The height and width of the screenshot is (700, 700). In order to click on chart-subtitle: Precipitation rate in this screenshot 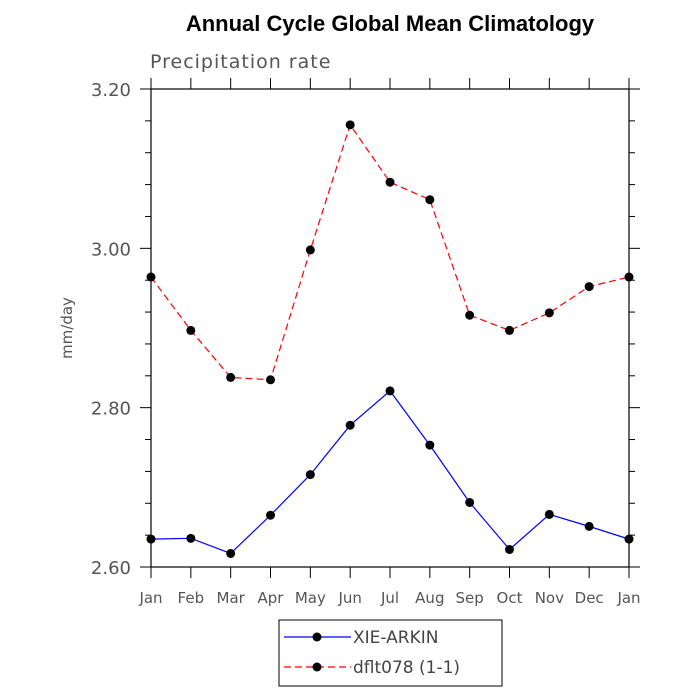, I will do `click(240, 62)`.